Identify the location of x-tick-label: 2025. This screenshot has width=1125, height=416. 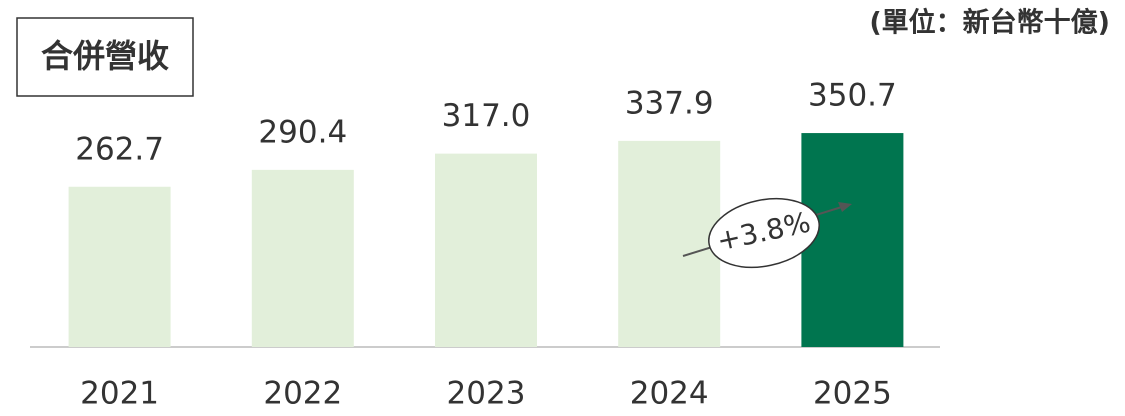
(852, 394).